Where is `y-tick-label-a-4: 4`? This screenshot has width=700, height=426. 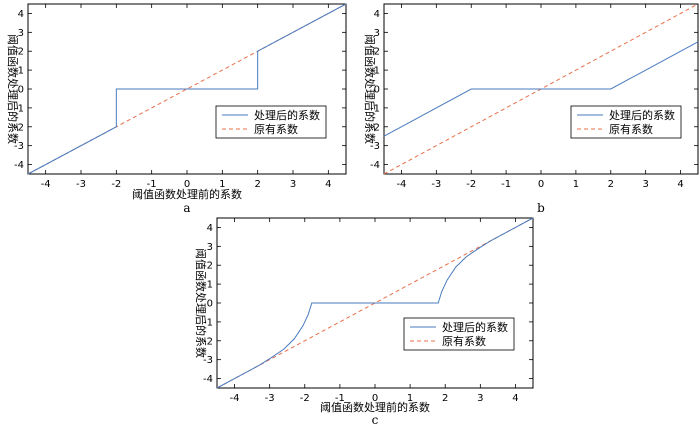
y-tick-label-a-4: 4 is located at coordinates (21, 14).